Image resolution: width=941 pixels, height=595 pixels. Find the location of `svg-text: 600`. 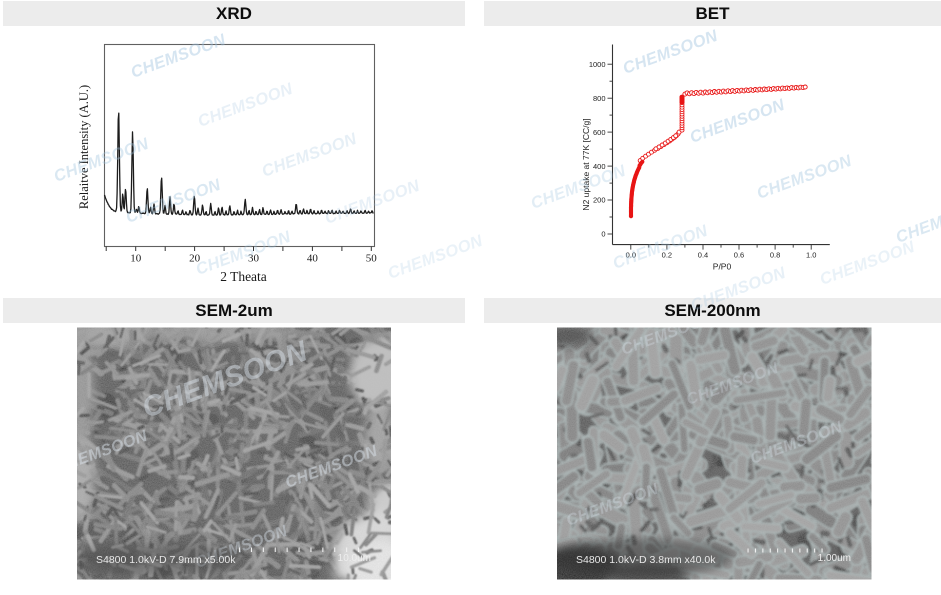

svg-text: 600 is located at coordinates (599, 132).